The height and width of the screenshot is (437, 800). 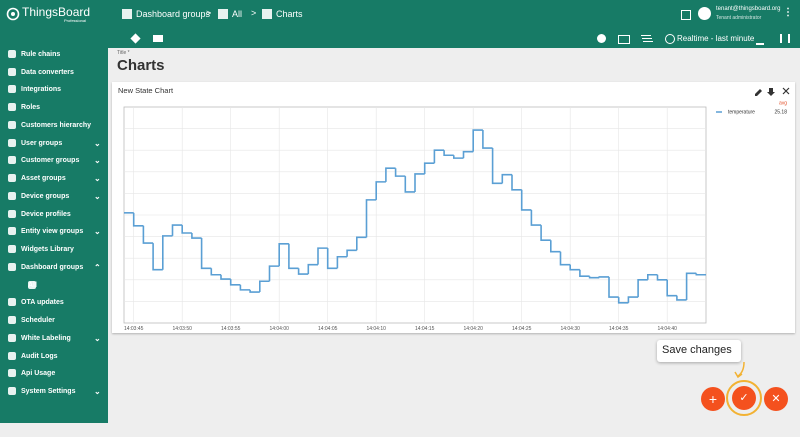 What do you see at coordinates (47, 249) in the screenshot?
I see `menu-label: Widgets Library` at bounding box center [47, 249].